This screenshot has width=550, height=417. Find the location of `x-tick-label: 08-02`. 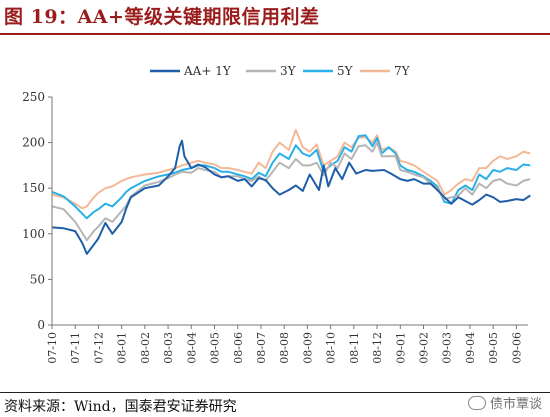

x-tick-label: 08-02 is located at coordinates (145, 348).